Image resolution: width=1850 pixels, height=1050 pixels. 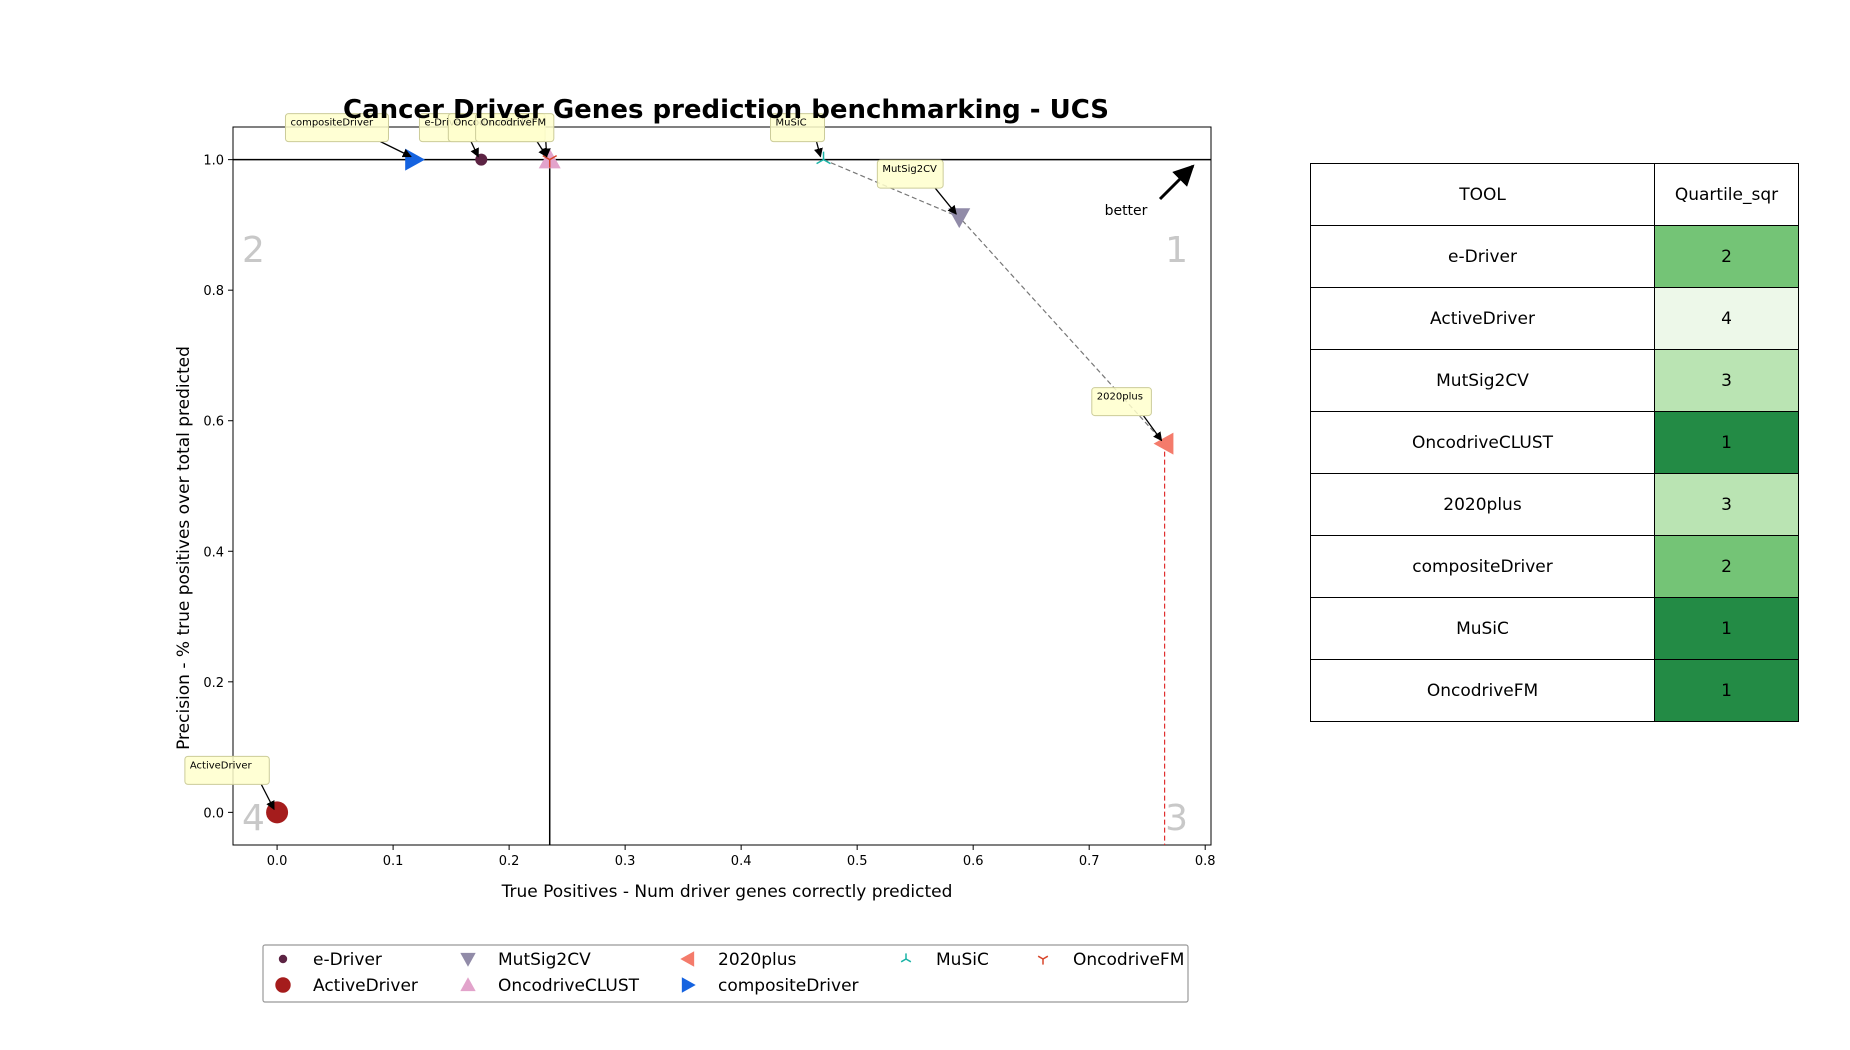 I want to click on legend-marker-e-driver, so click(x=283, y=959).